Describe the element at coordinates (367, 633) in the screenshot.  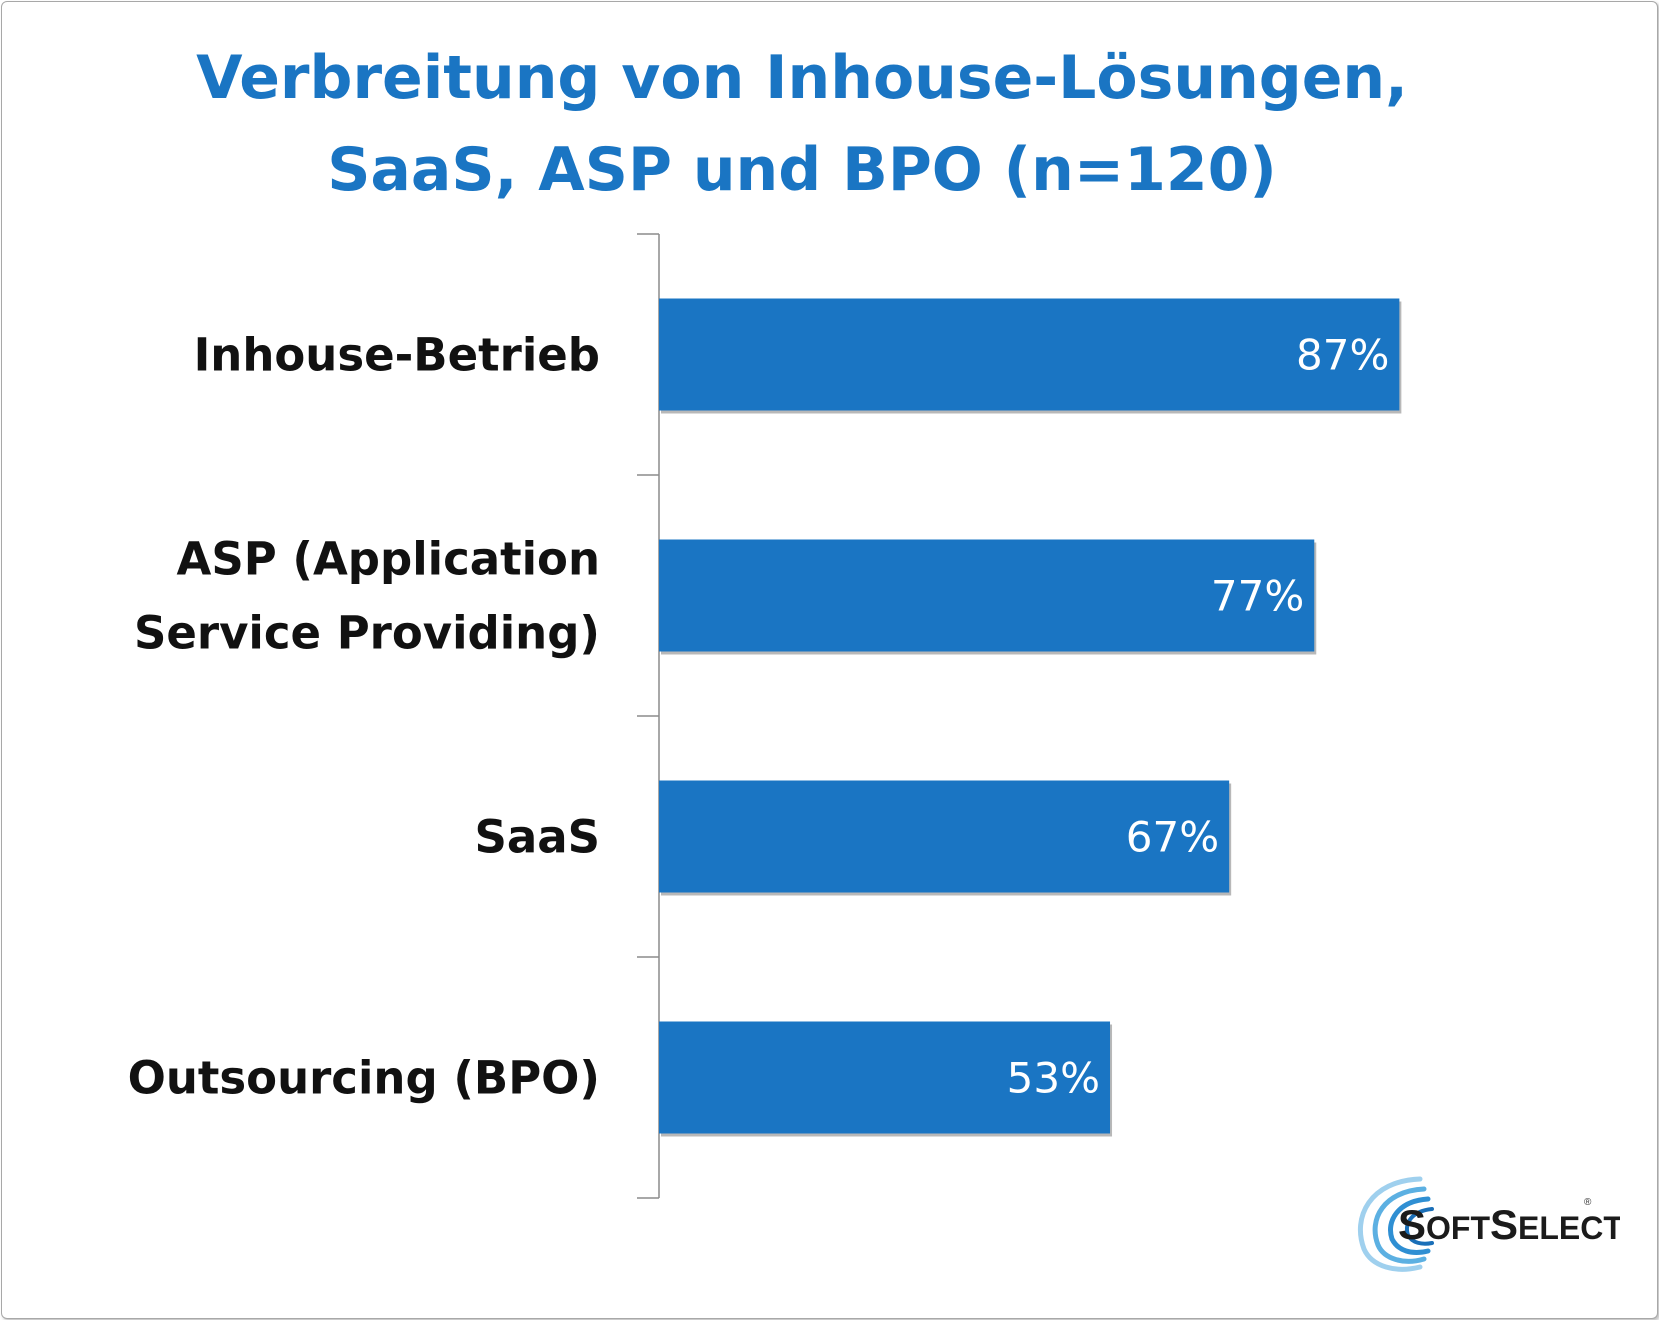
I see `category-label: Service Providing)` at that location.